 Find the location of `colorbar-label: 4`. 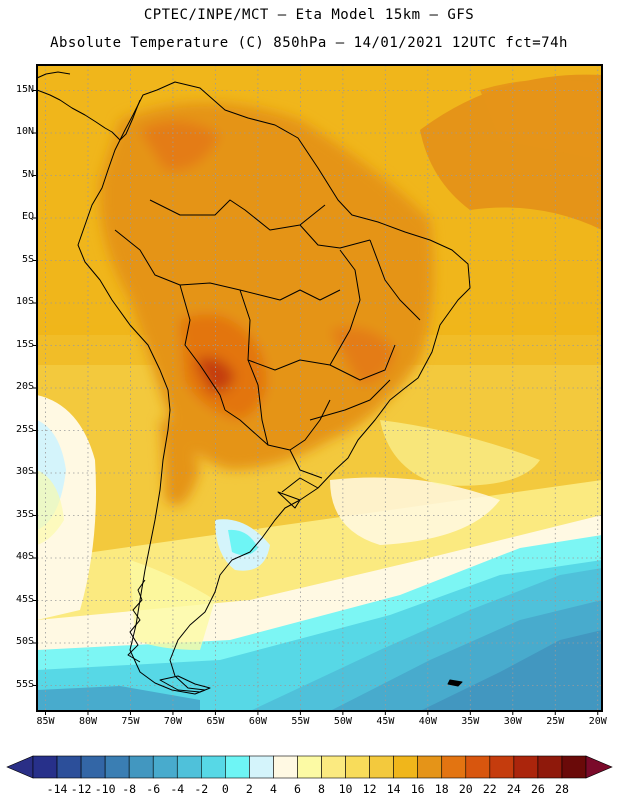

colorbar-label: 4 is located at coordinates (273, 789).